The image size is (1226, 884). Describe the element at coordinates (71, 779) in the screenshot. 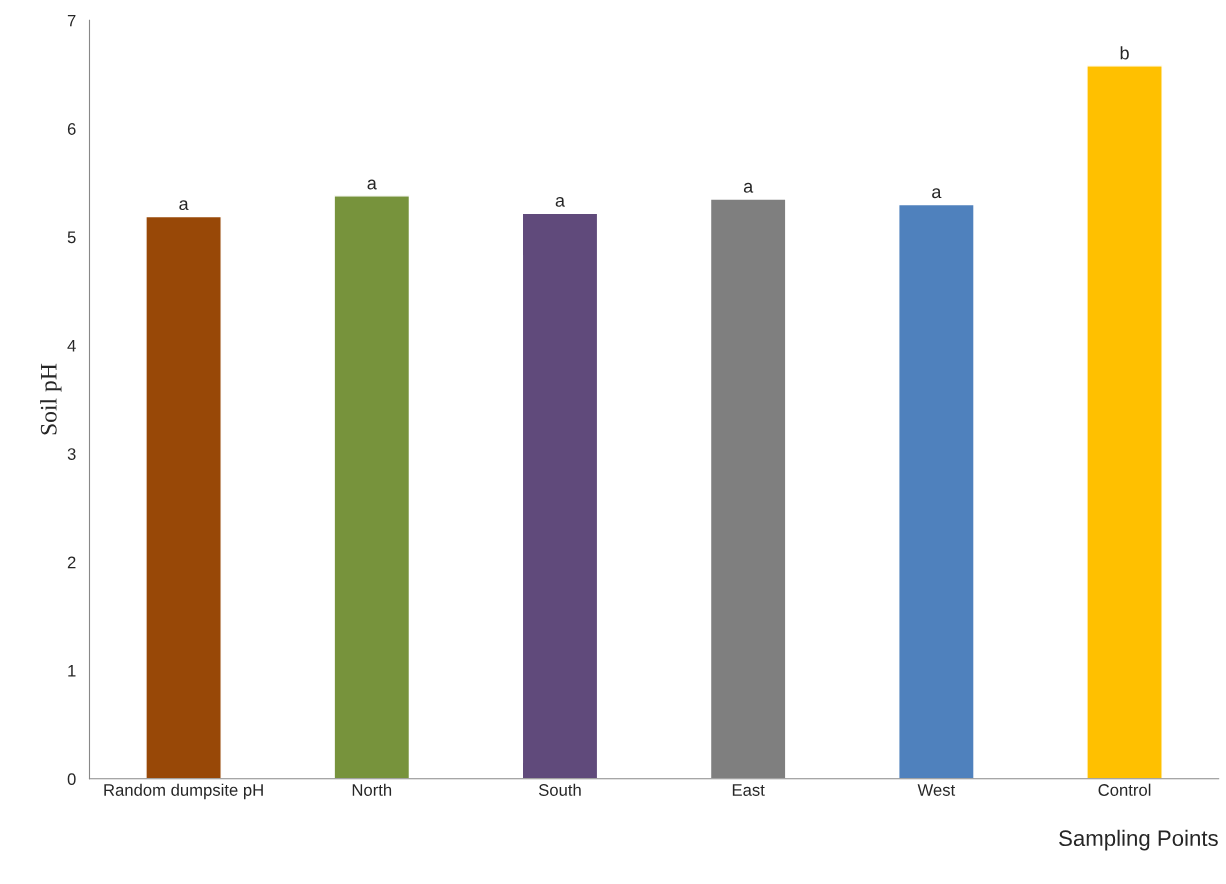

I see `y-tick-label: 0` at that location.